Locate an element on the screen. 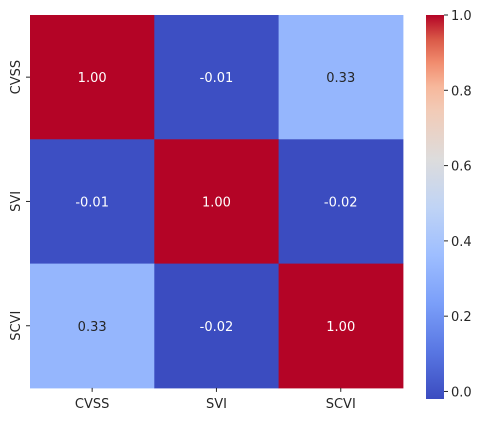  colorbar-tick-label: 0.6 is located at coordinates (461, 167).